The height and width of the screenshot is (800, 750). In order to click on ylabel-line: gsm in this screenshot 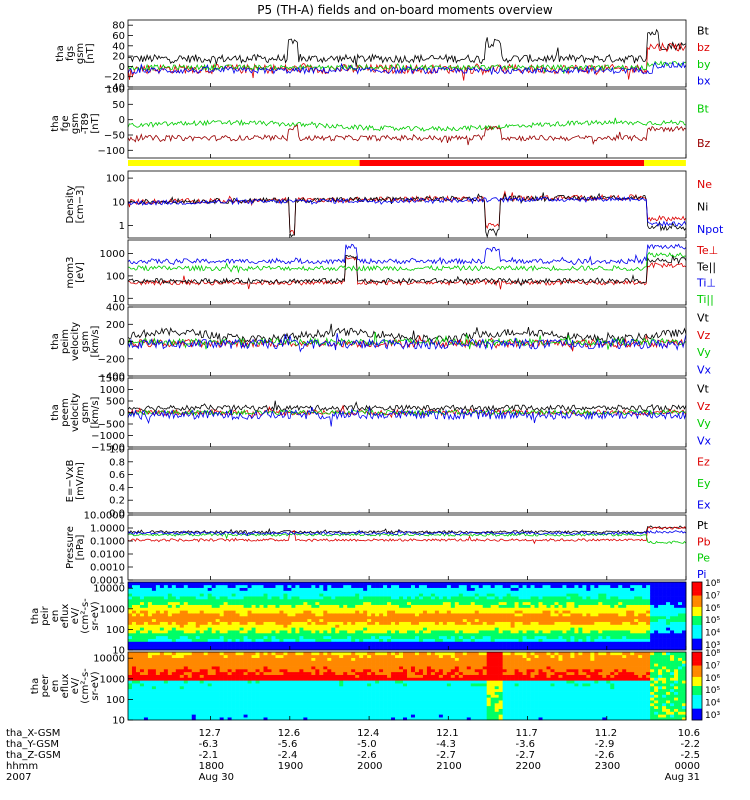, I will do `click(85, 341)`.